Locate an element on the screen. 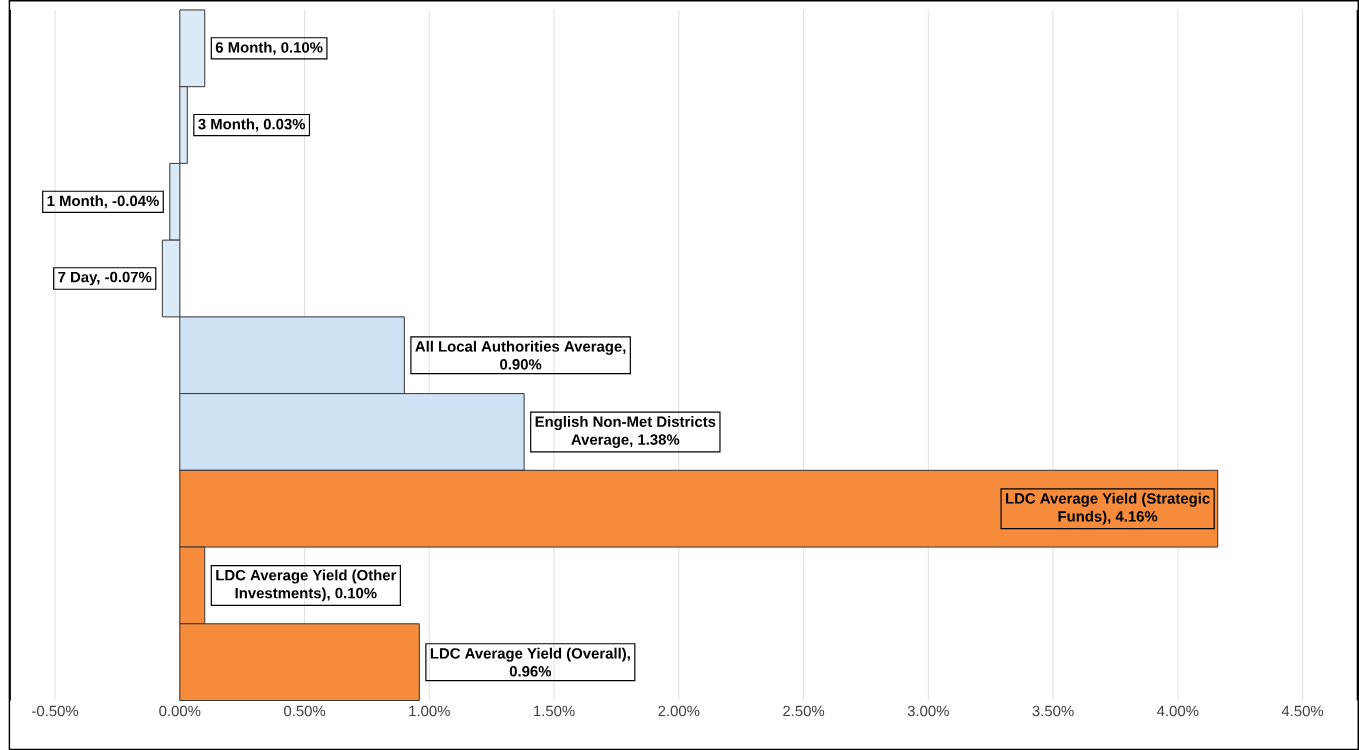 This screenshot has width=1359, height=750. x-tick-label: 2.50% is located at coordinates (804, 711).